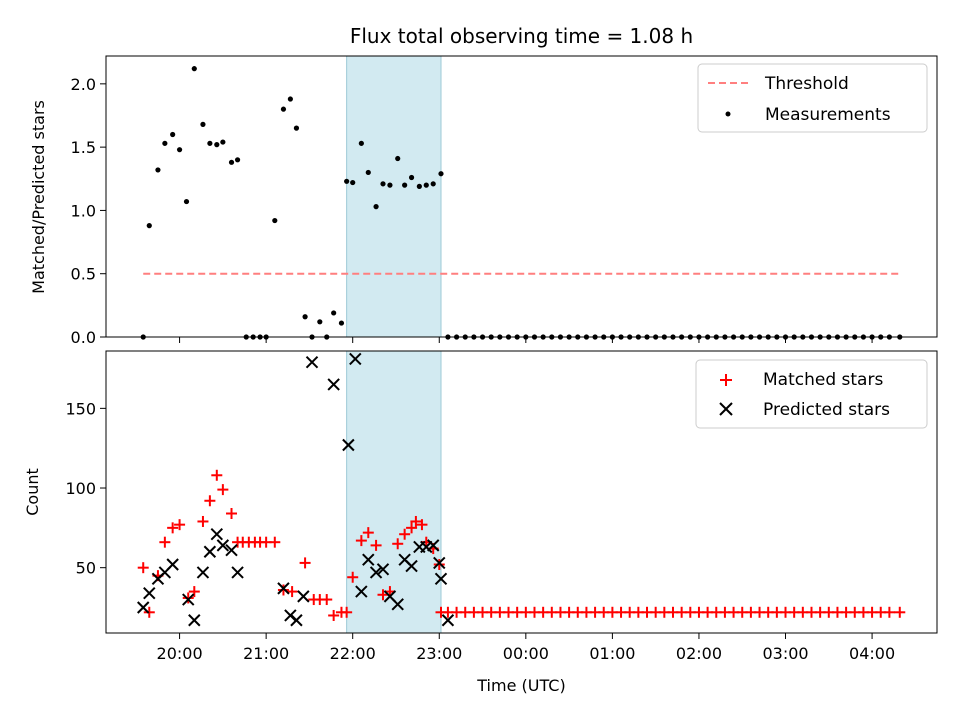 The image size is (960, 720). What do you see at coordinates (83, 274) in the screenshot?
I see `y-tick-label: 0.5` at bounding box center [83, 274].